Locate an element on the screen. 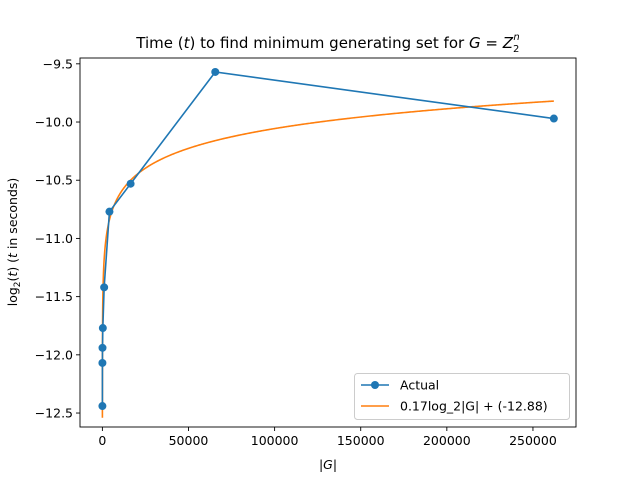 This screenshot has height=480, width=640. legend-actual-marker is located at coordinates (375, 385).